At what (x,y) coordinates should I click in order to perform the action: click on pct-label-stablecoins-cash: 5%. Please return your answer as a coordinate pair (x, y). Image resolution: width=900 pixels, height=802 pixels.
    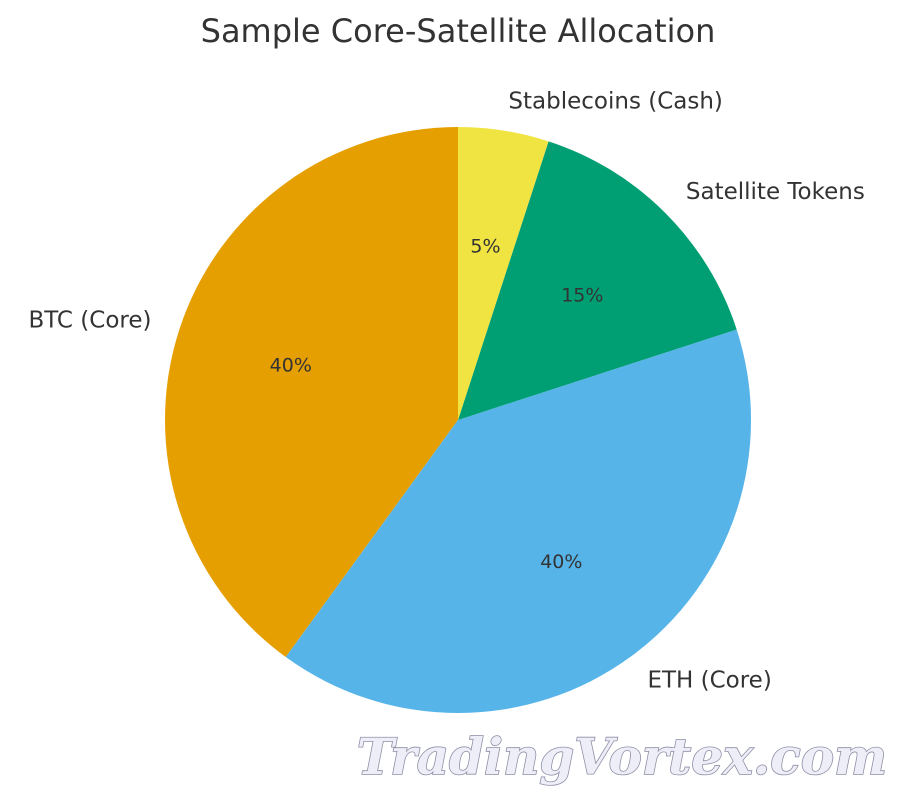
    Looking at the image, I should click on (485, 246).